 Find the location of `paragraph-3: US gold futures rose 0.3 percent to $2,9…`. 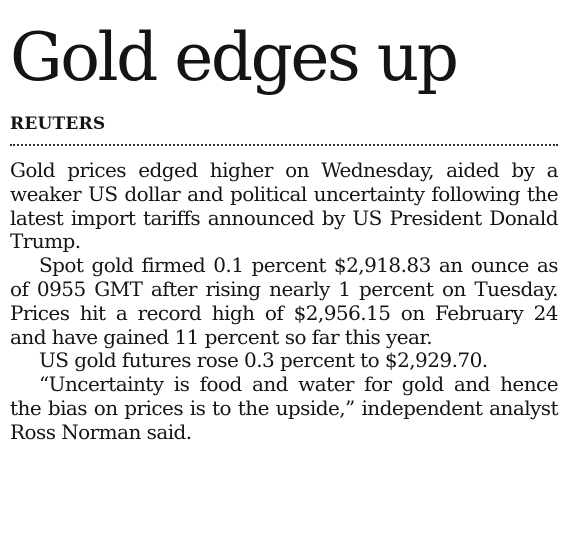

paragraph-3: US gold futures rose 0.3 percent to $2,9… is located at coordinates (263, 360).